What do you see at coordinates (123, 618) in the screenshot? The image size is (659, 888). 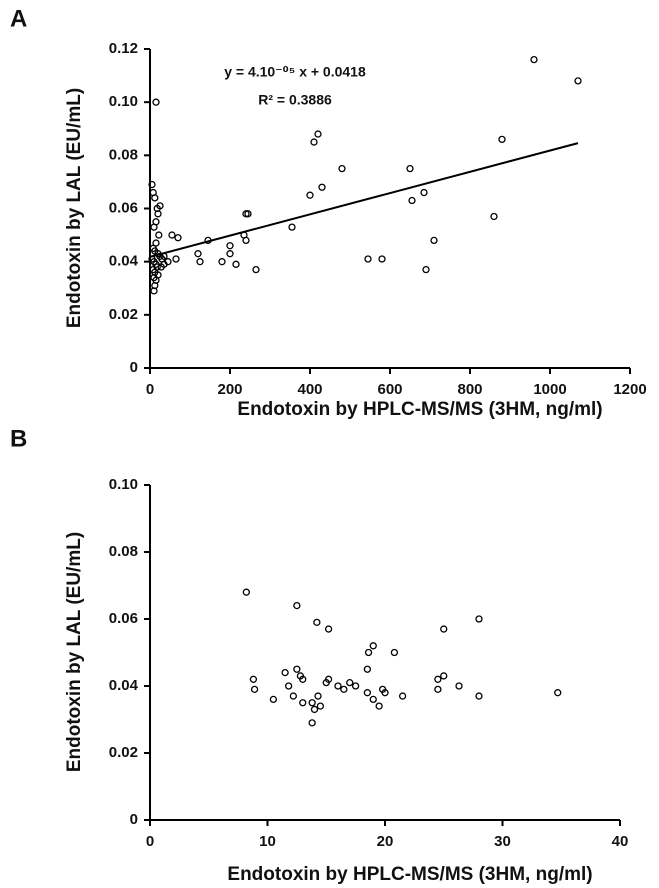 I see `y-tick-label: 0.06` at bounding box center [123, 618].